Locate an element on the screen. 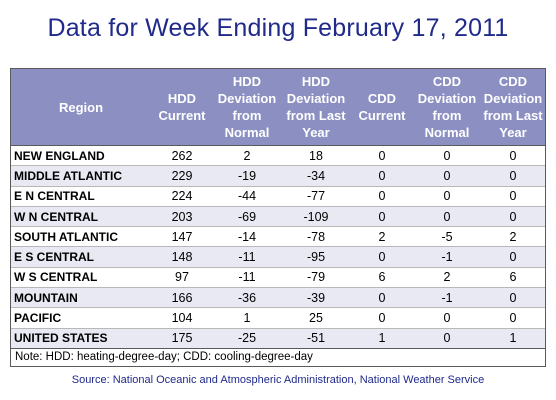 This screenshot has width=556, height=400. value-cell: -34 is located at coordinates (316, 176).